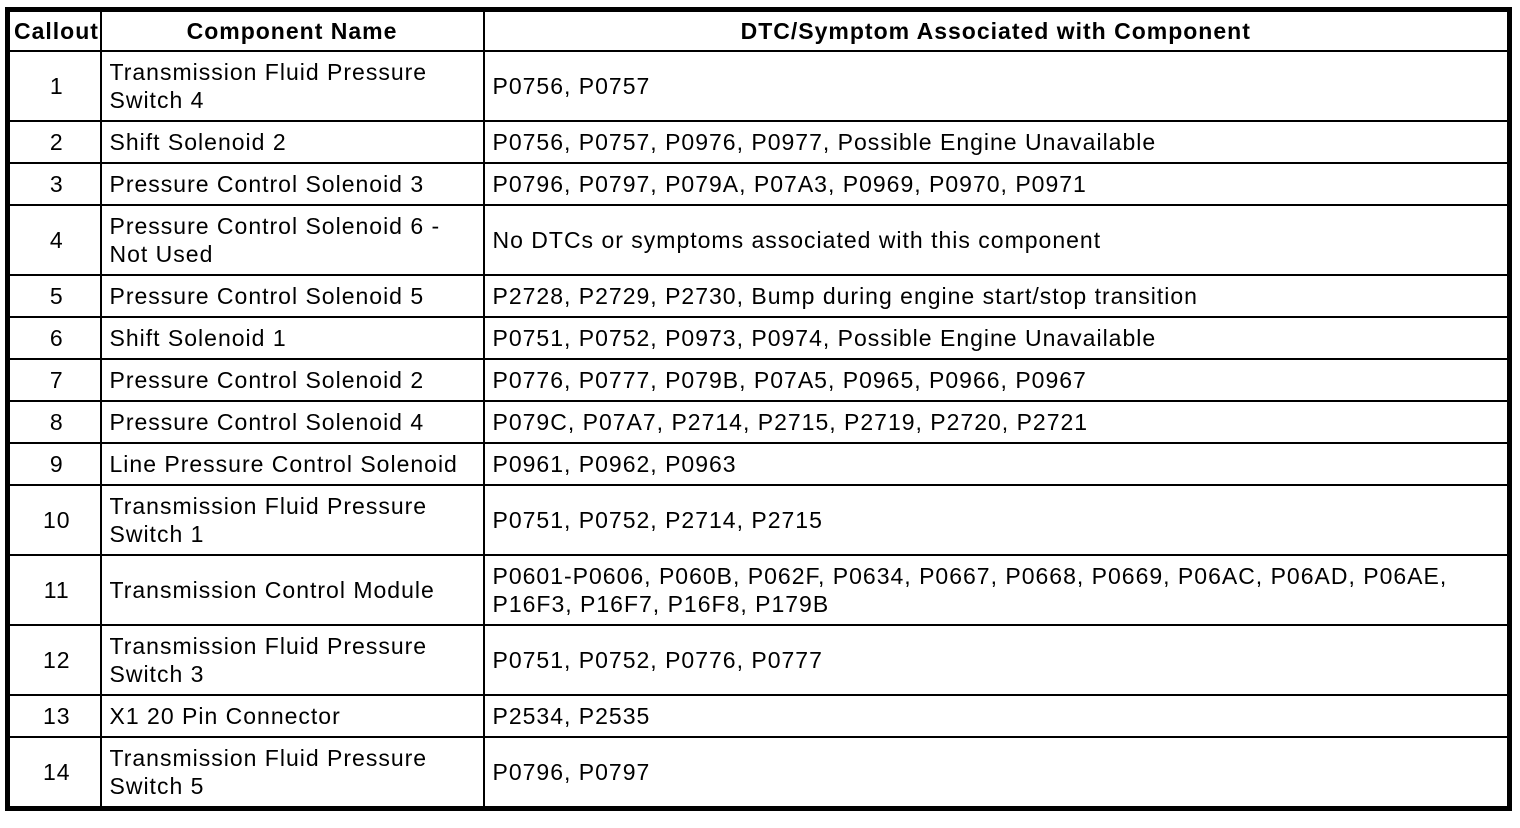 The height and width of the screenshot is (828, 1520). Describe the element at coordinates (996, 660) in the screenshot. I see `dtc-symptom-cell: P0751, P0752, P0776, P0777` at that location.